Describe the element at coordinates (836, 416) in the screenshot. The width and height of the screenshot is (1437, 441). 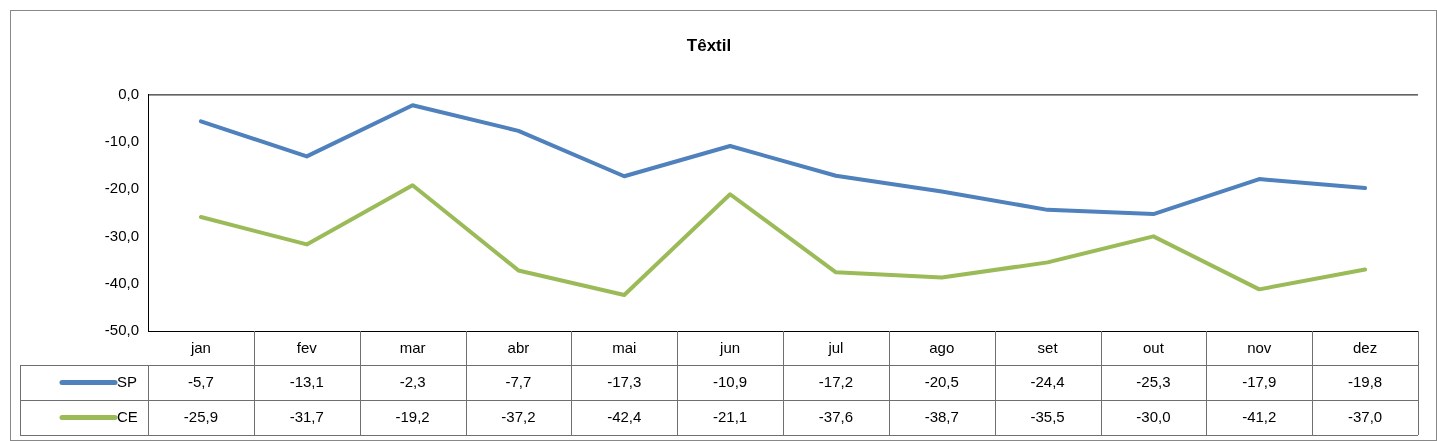
I see `data-label: -37,6` at that location.